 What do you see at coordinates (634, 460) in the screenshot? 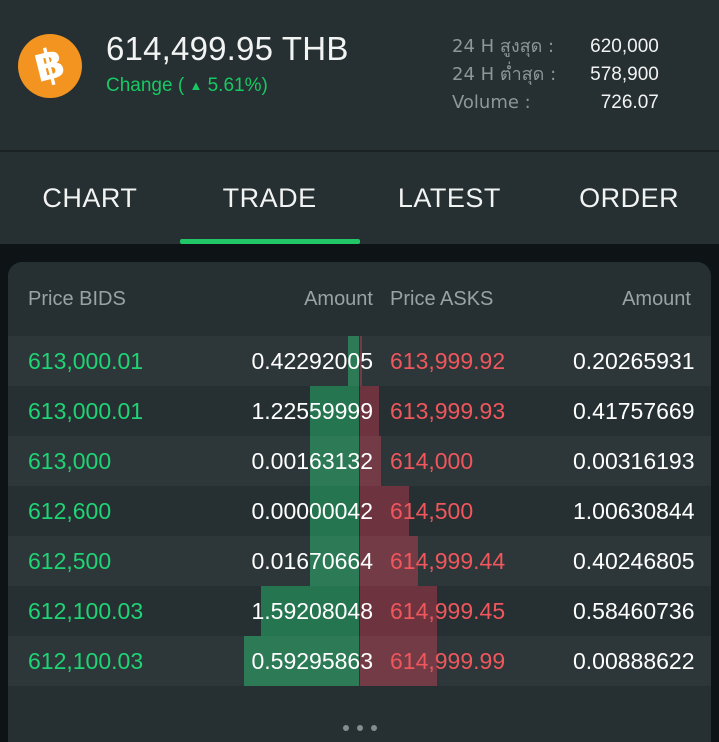
I see `ask-amount: 0.00316193` at bounding box center [634, 460].